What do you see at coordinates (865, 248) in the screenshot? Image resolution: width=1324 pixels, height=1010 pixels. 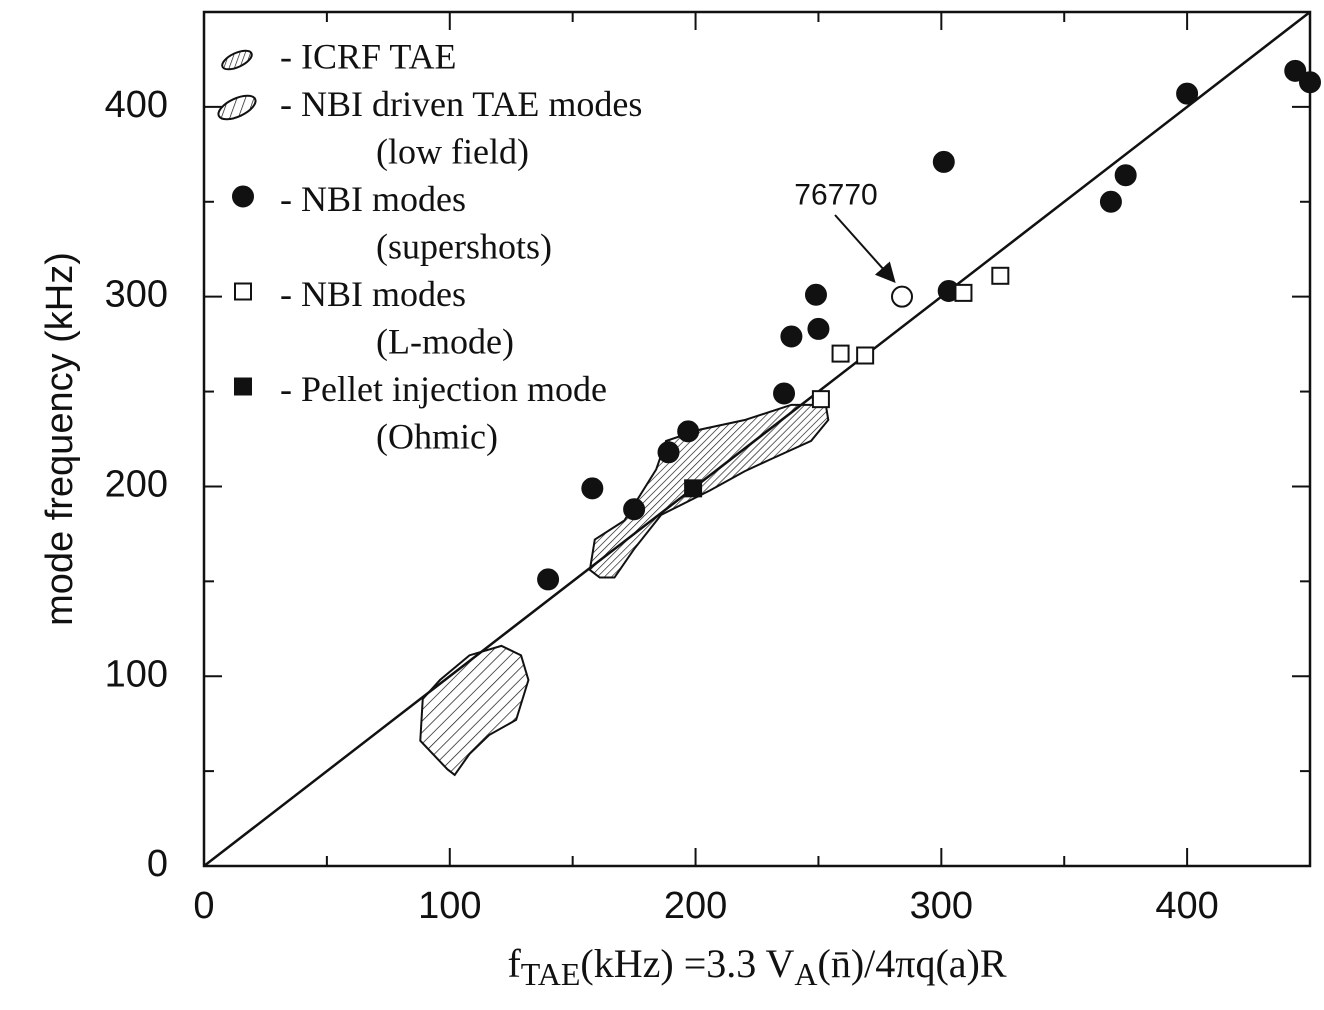 I see `annotation-arrow` at bounding box center [865, 248].